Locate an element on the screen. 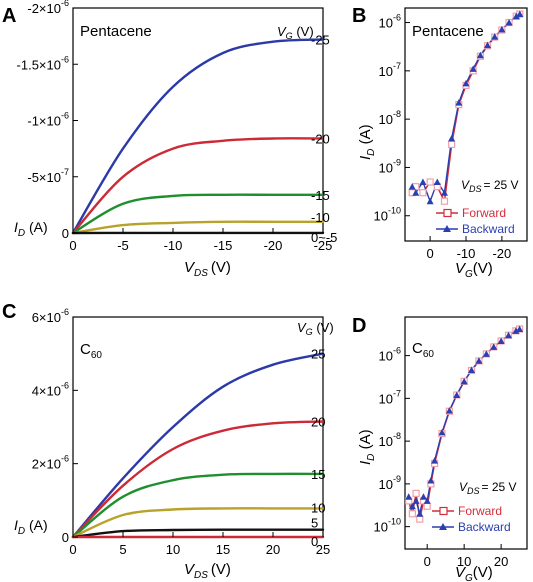 The width and height of the screenshot is (533, 582). panel-c-vg-header: VG (V) is located at coordinates (315, 328).